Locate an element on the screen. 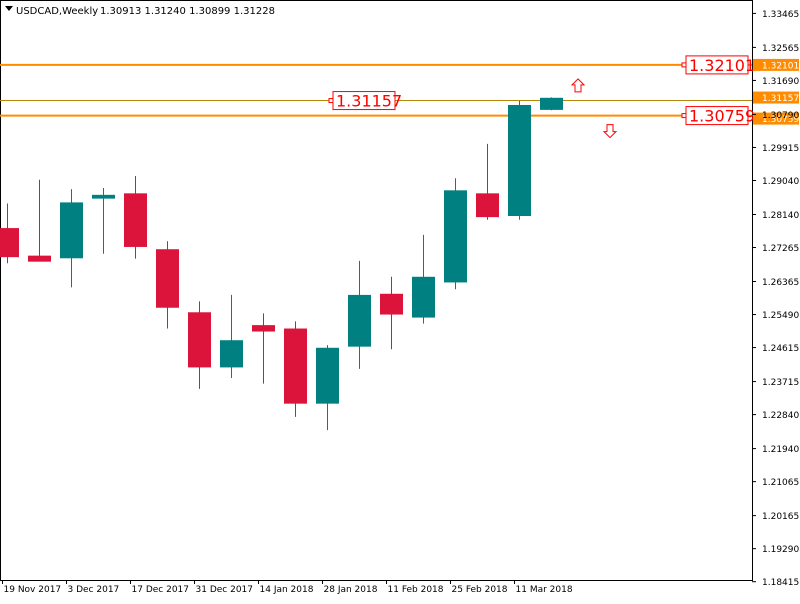  price-tick-label: 1.29915 is located at coordinates (780, 149).